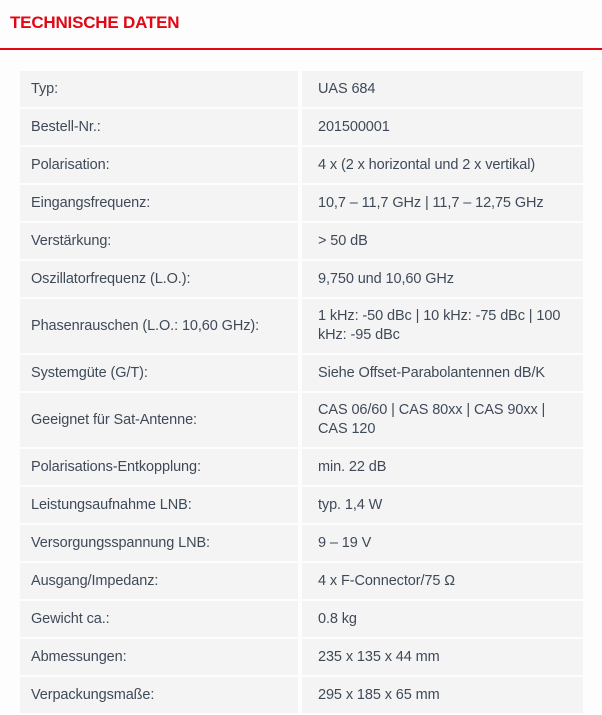 The height and width of the screenshot is (715, 602). What do you see at coordinates (159, 581) in the screenshot?
I see `spec-label: Ausgang/Impedanz:` at bounding box center [159, 581].